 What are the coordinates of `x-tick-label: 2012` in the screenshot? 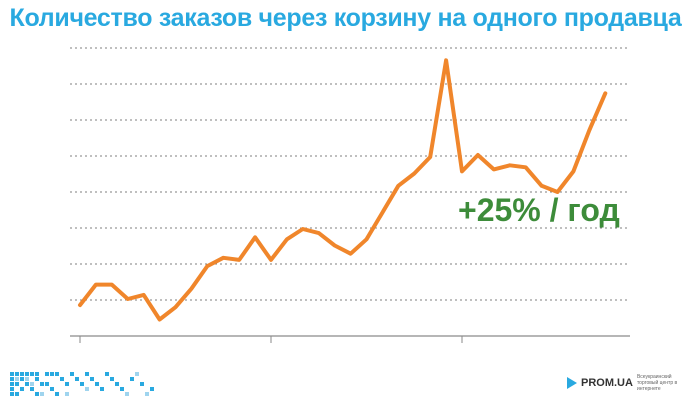 It's located at (80, 349).